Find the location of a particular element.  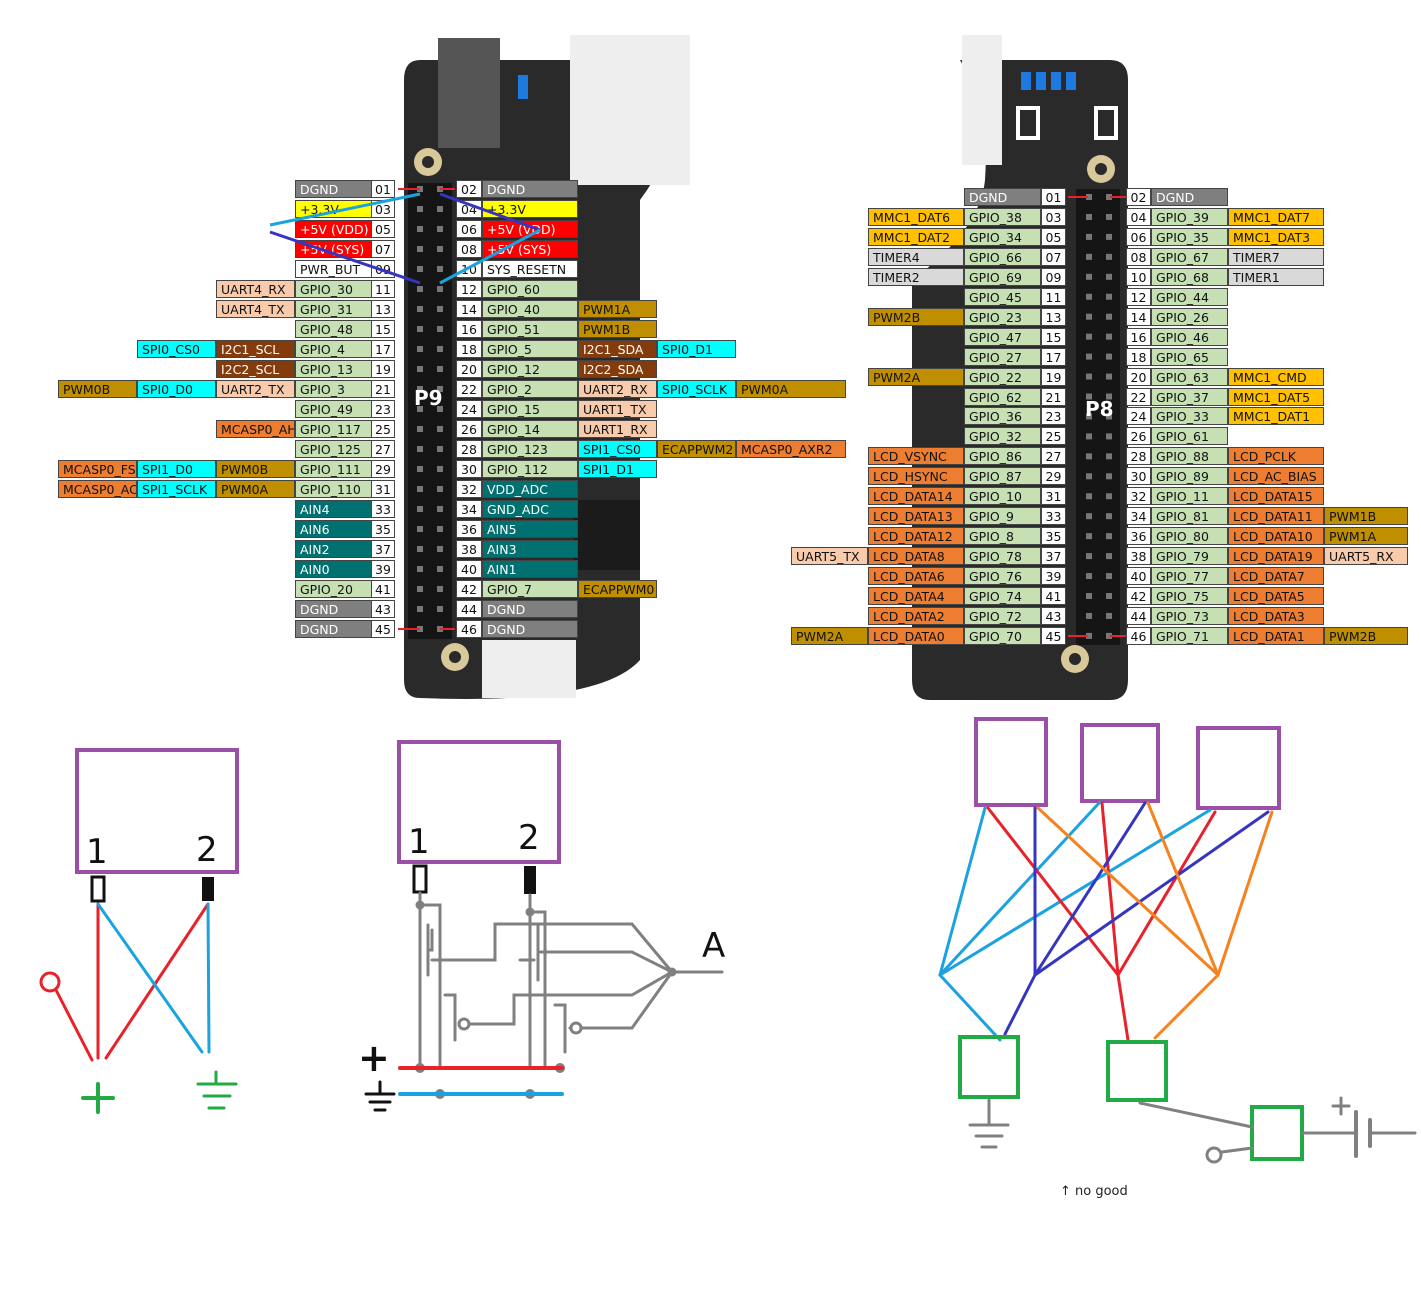

p8-pin-11-func-0: GPIO_45 is located at coordinates (1002, 296).